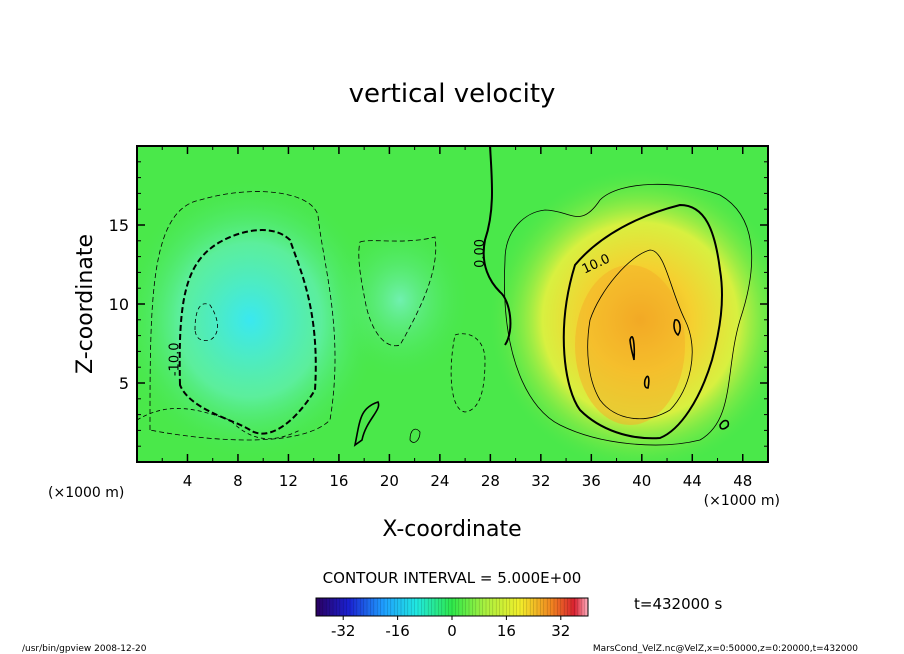  I want to click on contour-plus-25b, so click(677, 328).